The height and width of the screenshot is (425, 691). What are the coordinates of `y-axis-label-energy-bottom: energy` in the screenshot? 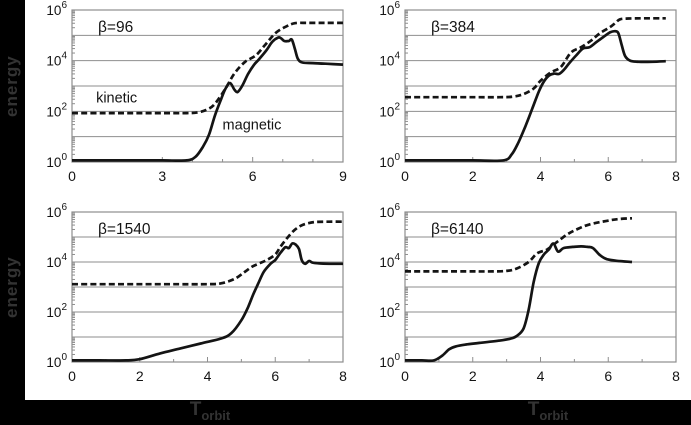 It's located at (11, 287).